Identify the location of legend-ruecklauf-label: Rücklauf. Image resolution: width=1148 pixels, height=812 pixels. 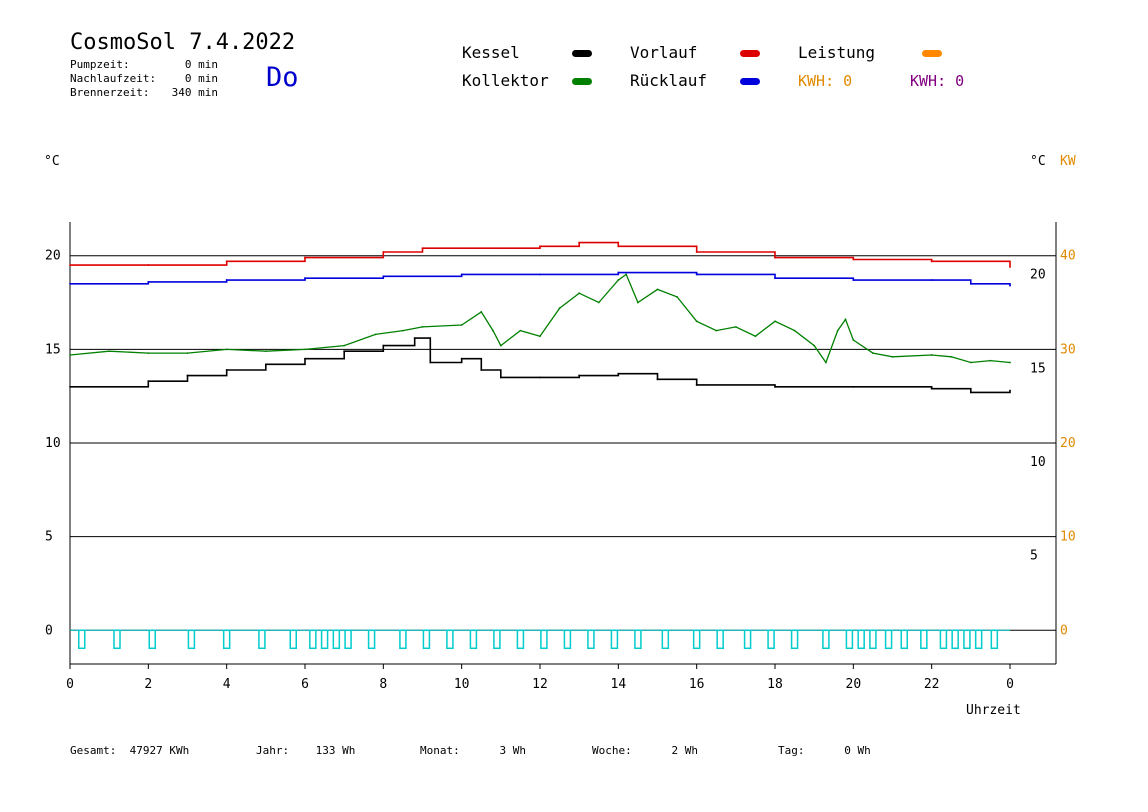
(669, 80).